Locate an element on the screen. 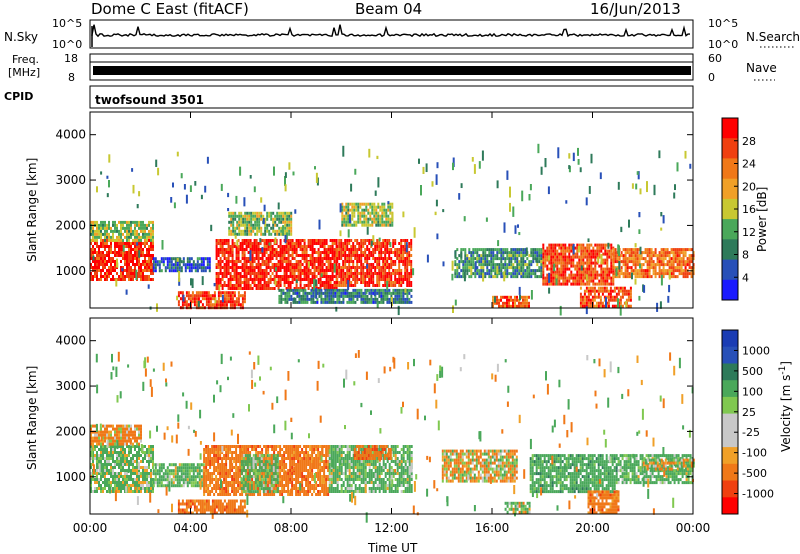 This screenshot has width=800, height=554. x-tick-label: 04:00 is located at coordinates (190, 528).